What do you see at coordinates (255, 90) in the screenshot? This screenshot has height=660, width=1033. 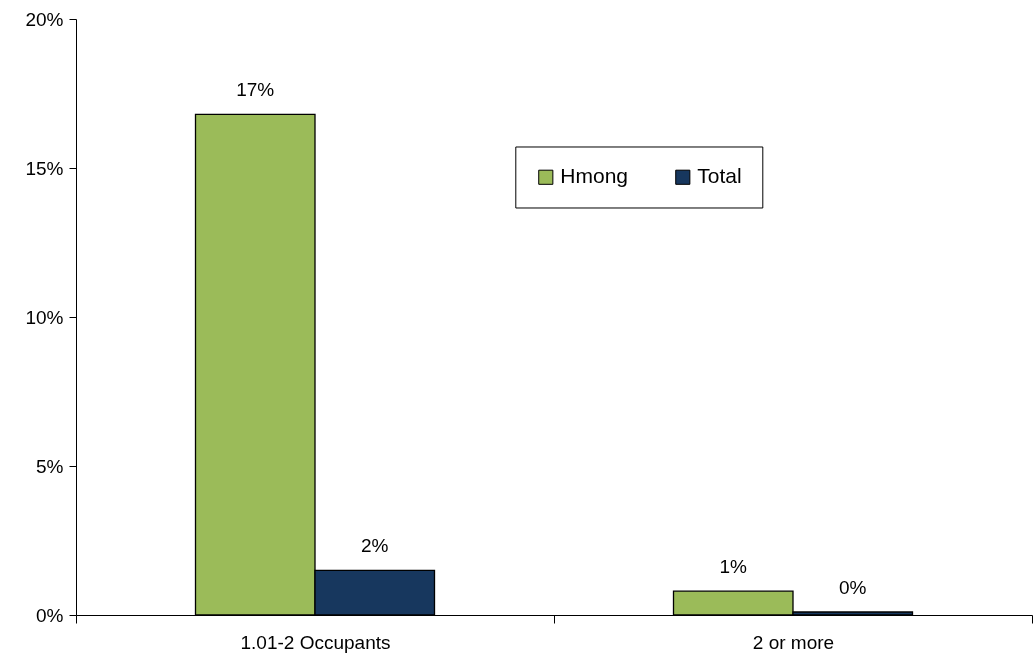 I see `data-label: 17%` at bounding box center [255, 90].